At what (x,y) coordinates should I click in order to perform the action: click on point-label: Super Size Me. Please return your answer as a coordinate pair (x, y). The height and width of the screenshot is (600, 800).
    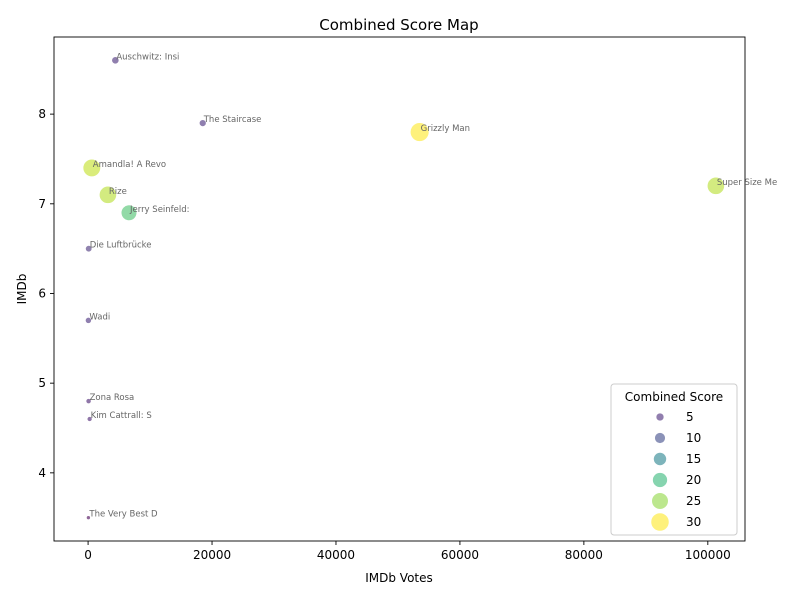
    Looking at the image, I should click on (747, 183).